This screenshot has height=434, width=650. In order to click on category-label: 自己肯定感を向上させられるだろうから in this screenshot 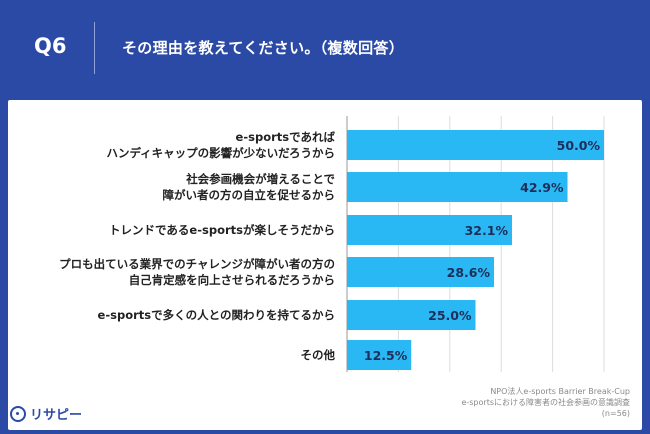, I will do `click(232, 280)`.